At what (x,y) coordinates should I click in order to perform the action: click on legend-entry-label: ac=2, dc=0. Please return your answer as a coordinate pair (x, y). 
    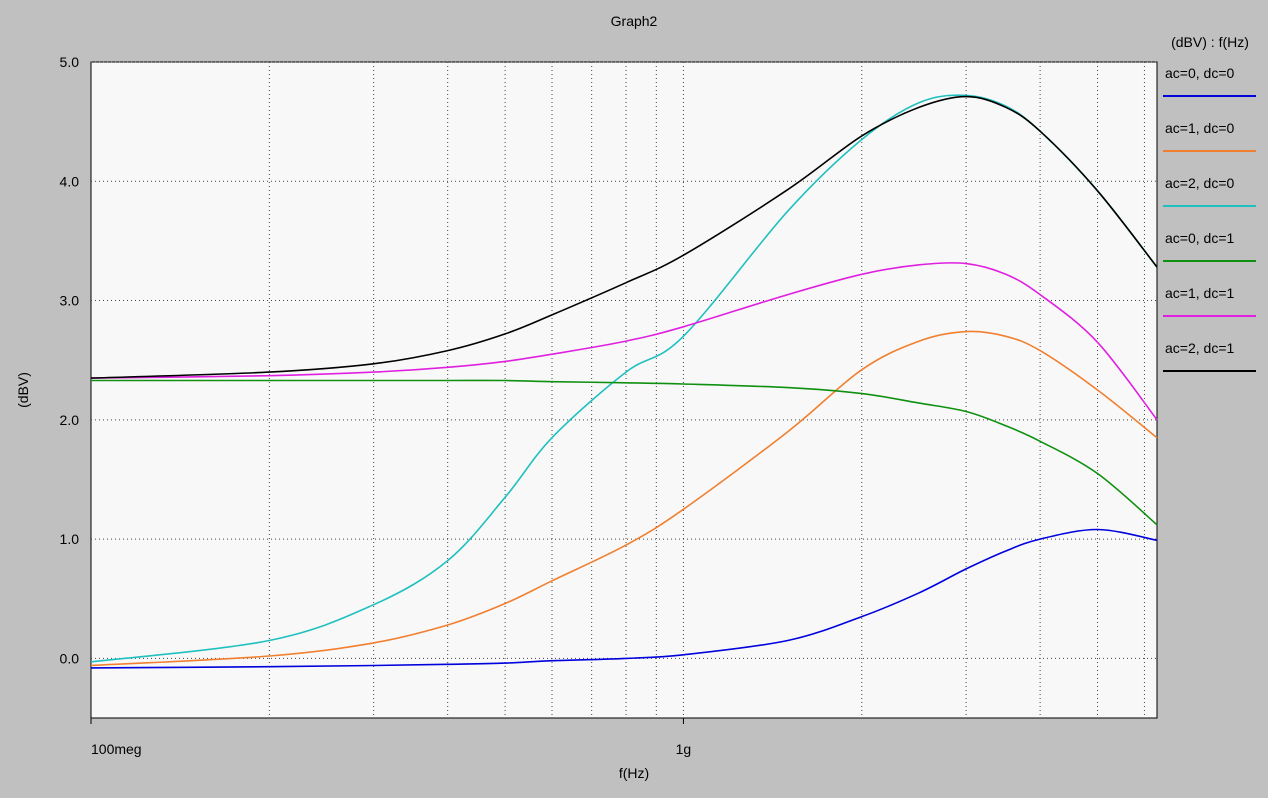
    Looking at the image, I should click on (1199, 183).